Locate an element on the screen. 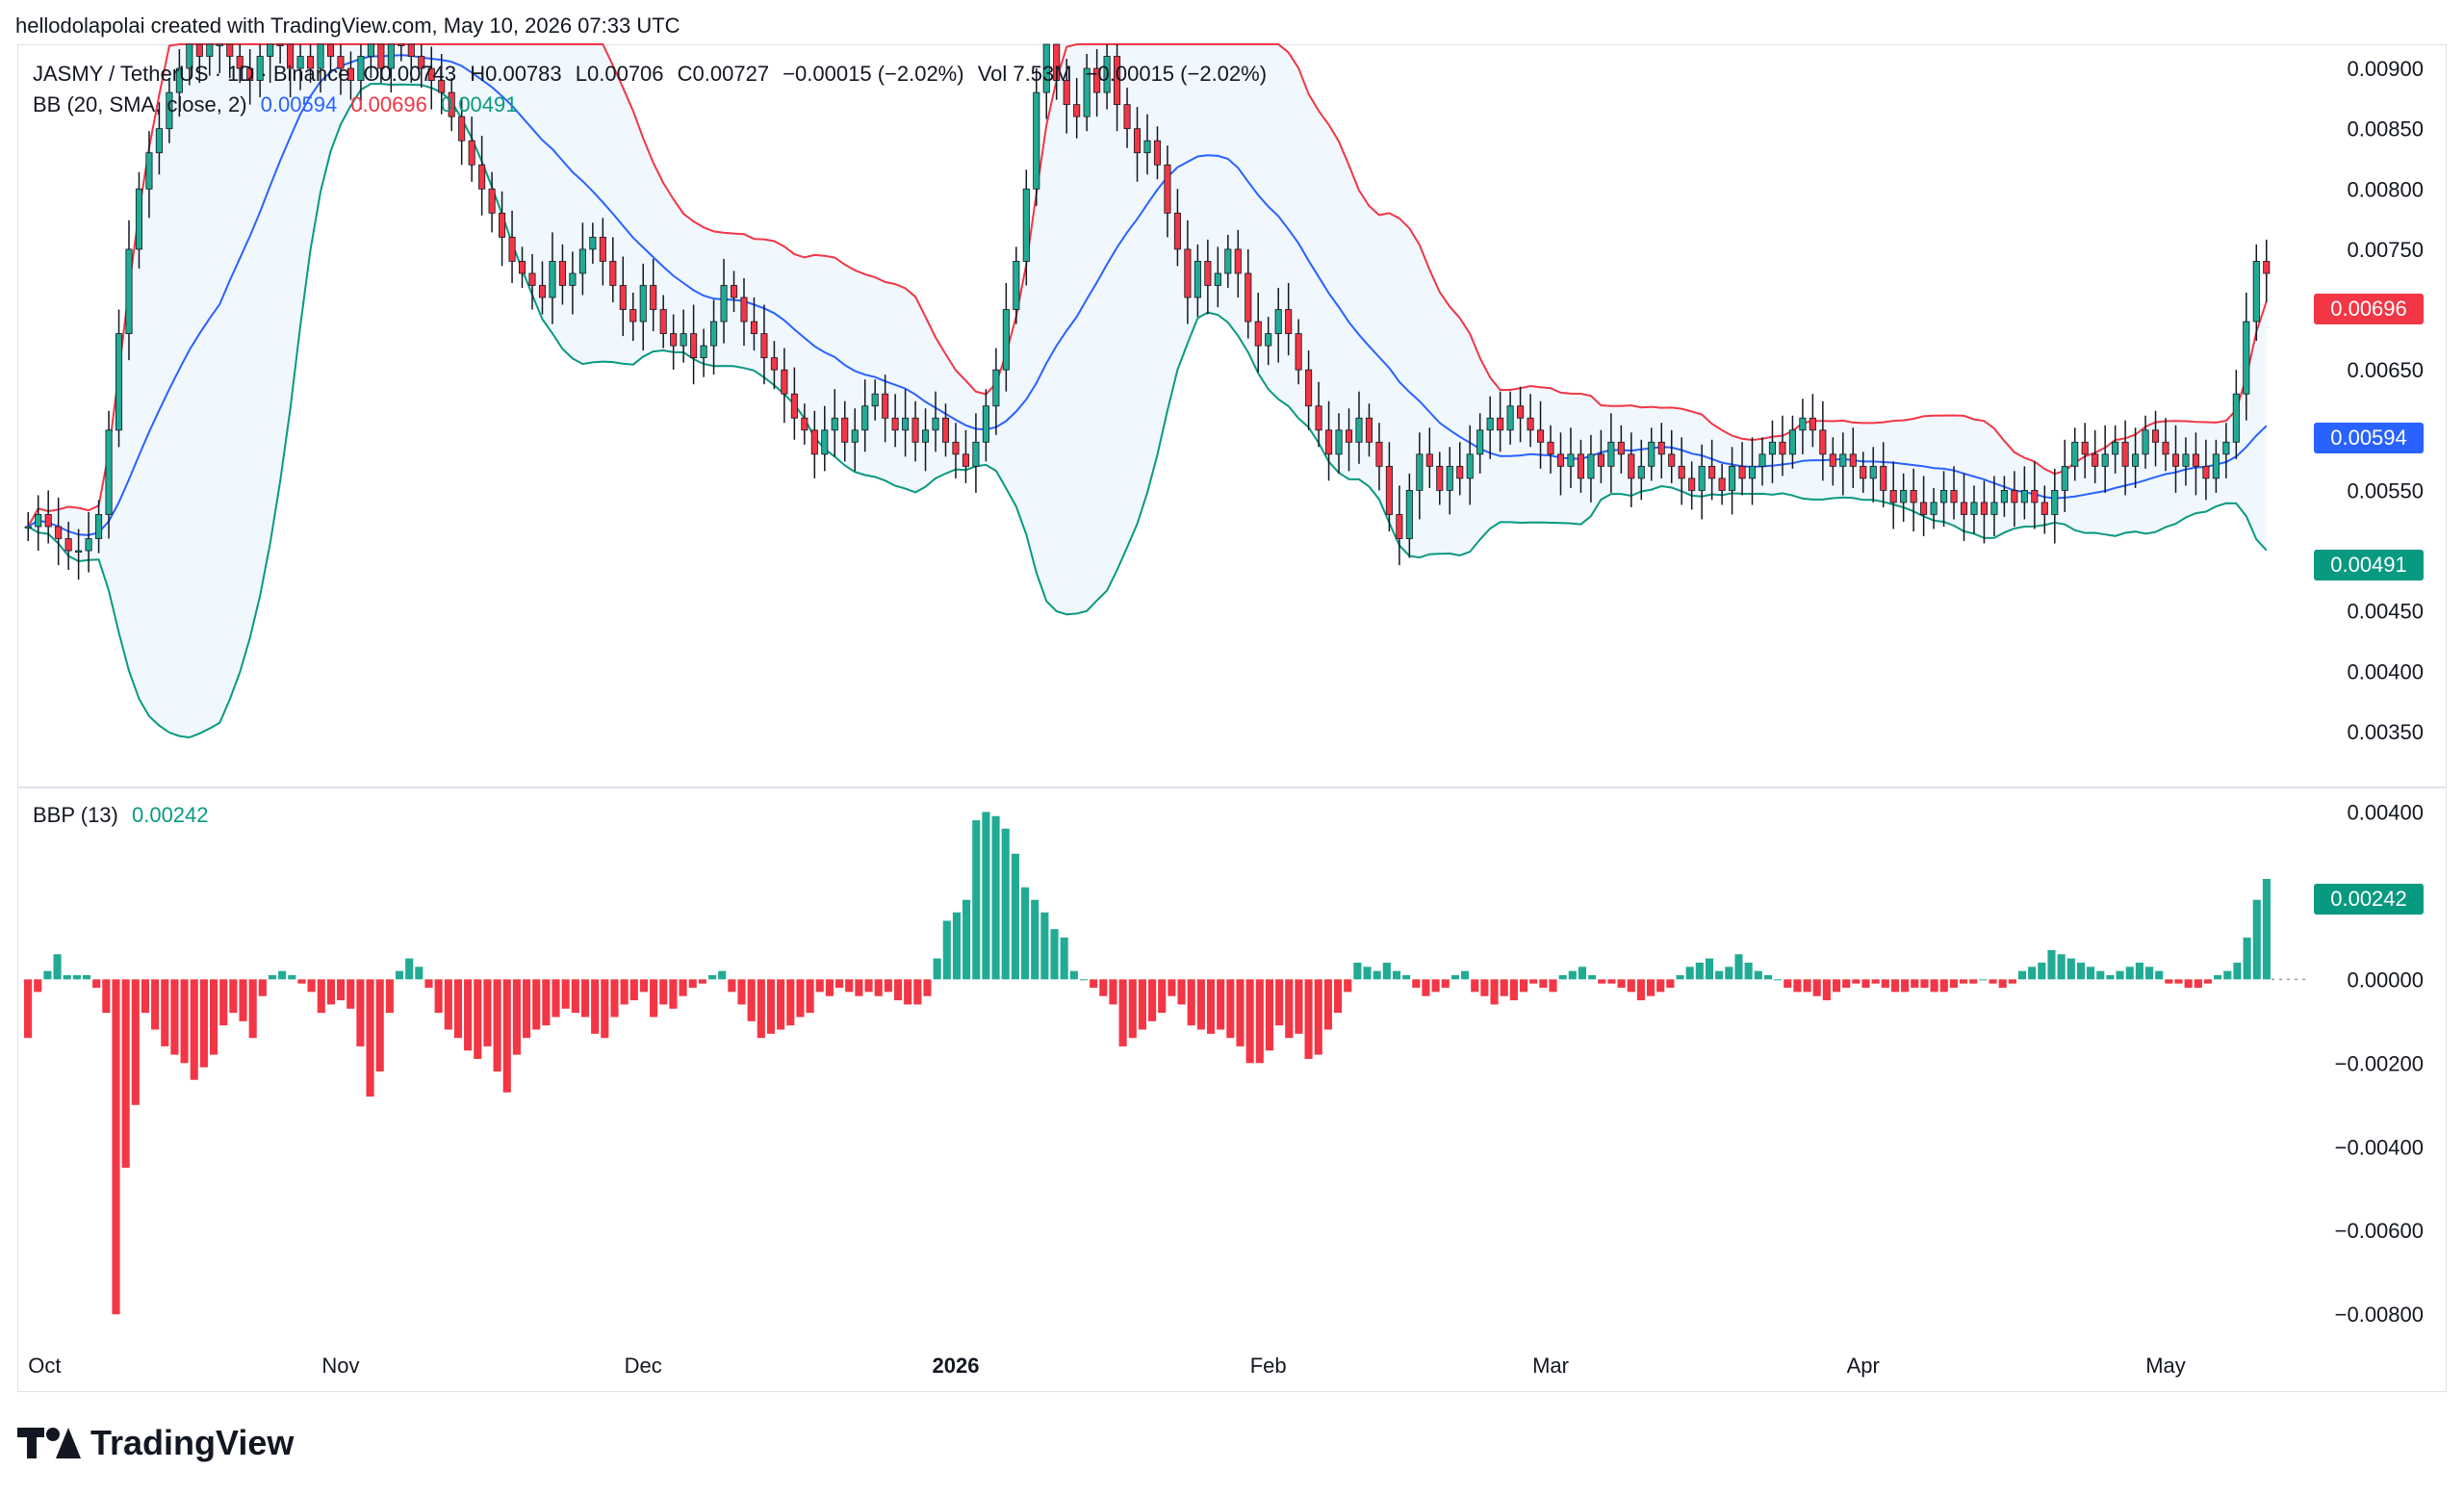 The image size is (2464, 1496). price-tick-label: 0.00550 is located at coordinates (2385, 491).